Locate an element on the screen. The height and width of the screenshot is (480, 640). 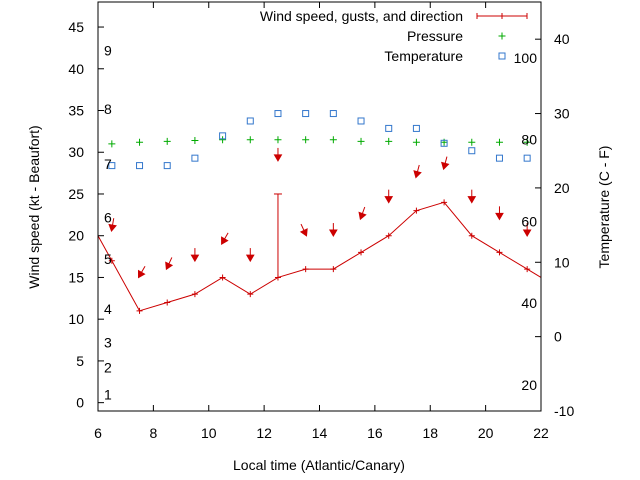
beaufort-label: 3 is located at coordinates (108, 343).